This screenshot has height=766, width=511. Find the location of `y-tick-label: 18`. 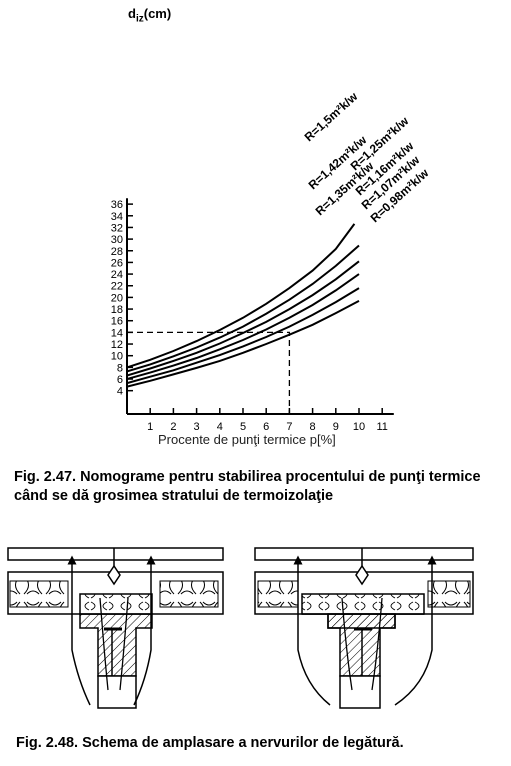

y-tick-label: 18 is located at coordinates (117, 310).